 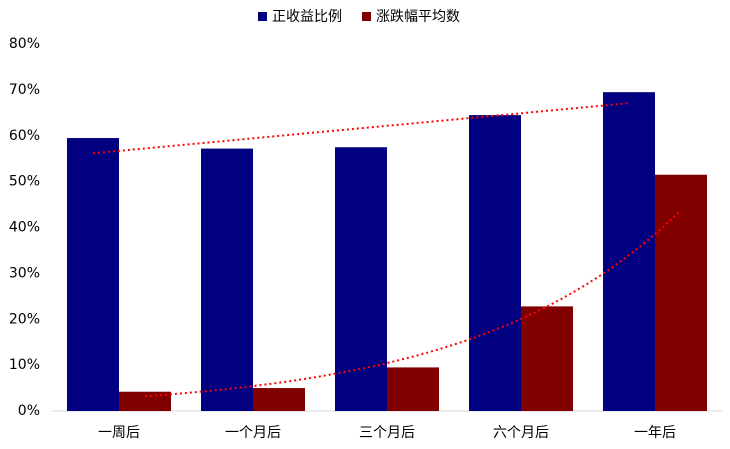 I want to click on y-tick-label: 50%, so click(x=24, y=182).